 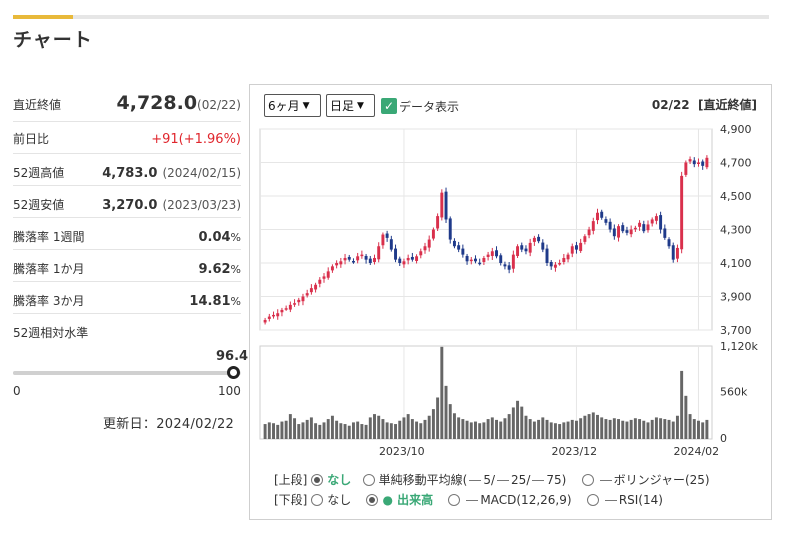 I want to click on data-display-checkbox: ✓, so click(x=389, y=106).